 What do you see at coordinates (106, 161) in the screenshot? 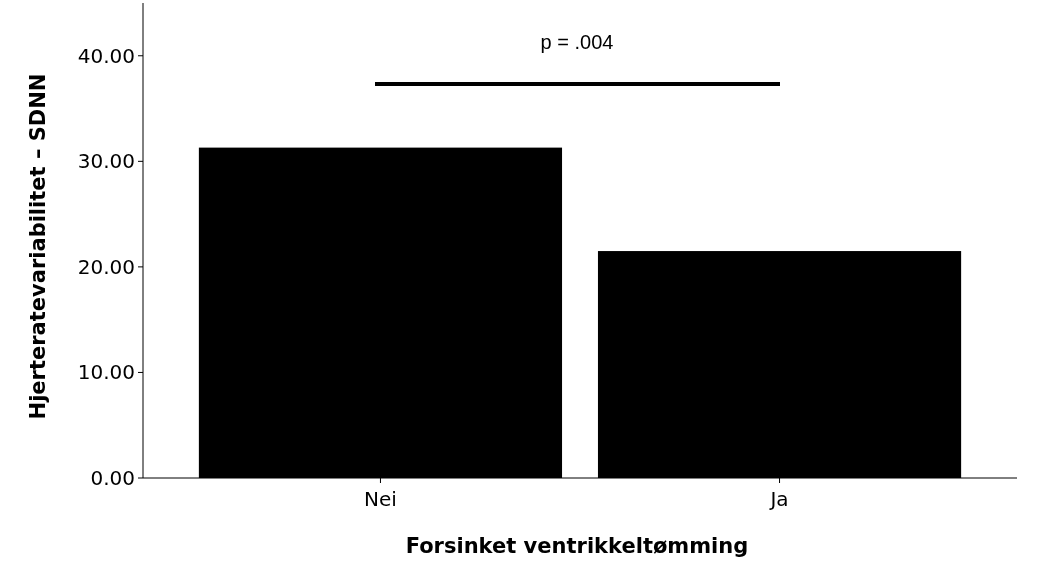
I see `y-tick-label: 30.00` at bounding box center [106, 161].